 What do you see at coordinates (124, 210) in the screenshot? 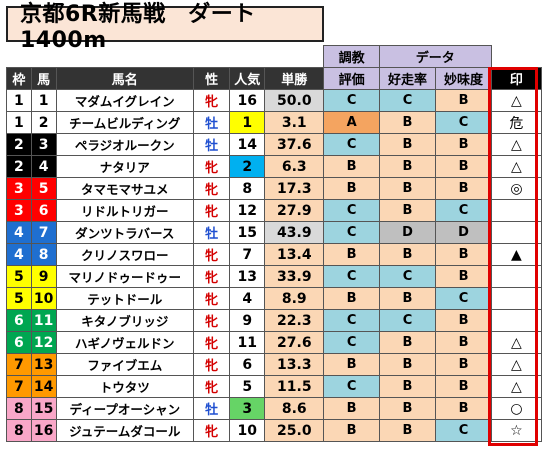
I see `horse-name: リドルトリガー` at bounding box center [124, 210].